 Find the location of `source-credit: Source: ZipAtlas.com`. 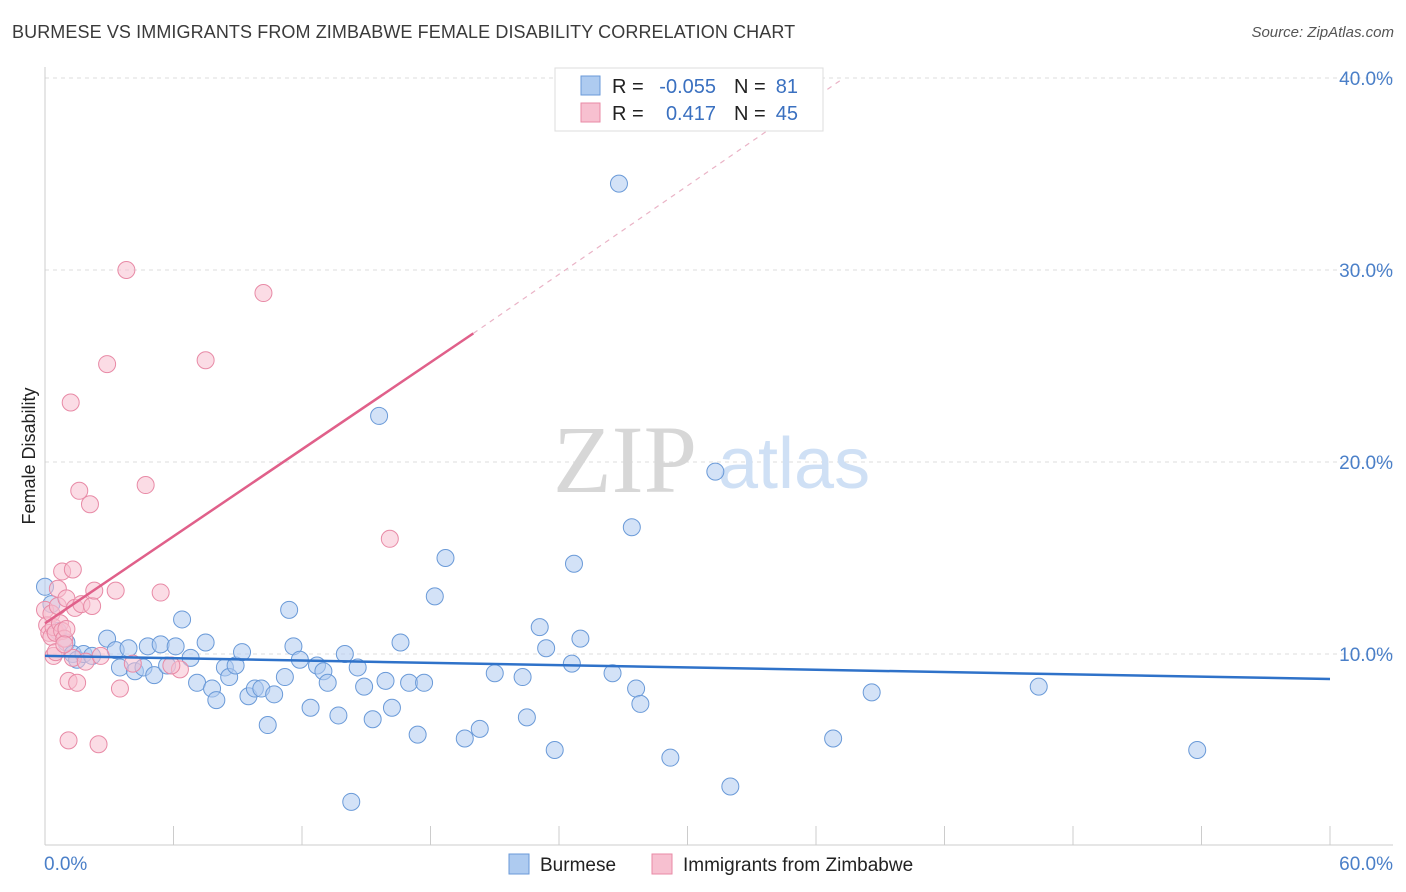

source-credit: Source: ZipAtlas.com is located at coordinates (1322, 32).